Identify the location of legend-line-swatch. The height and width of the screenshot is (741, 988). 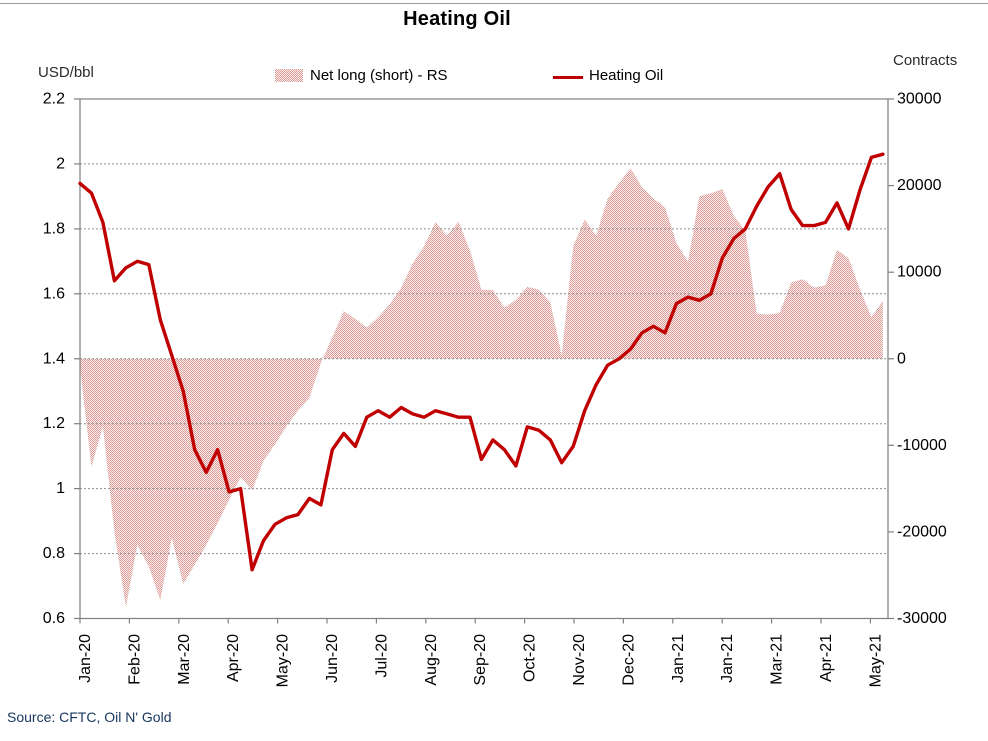
(568, 77).